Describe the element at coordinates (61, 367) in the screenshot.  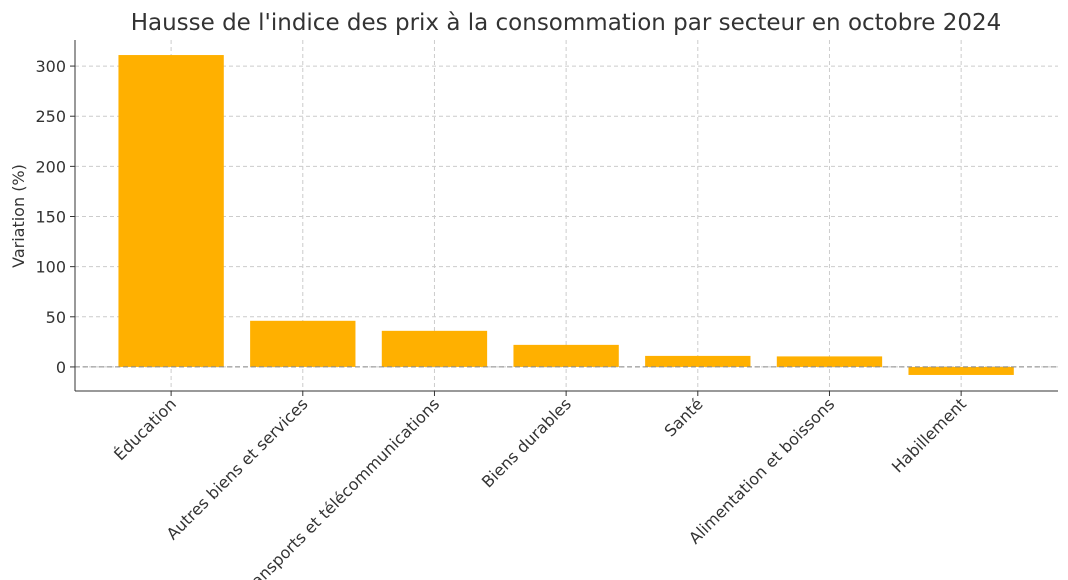
I see `y-tick-label: 0` at that location.